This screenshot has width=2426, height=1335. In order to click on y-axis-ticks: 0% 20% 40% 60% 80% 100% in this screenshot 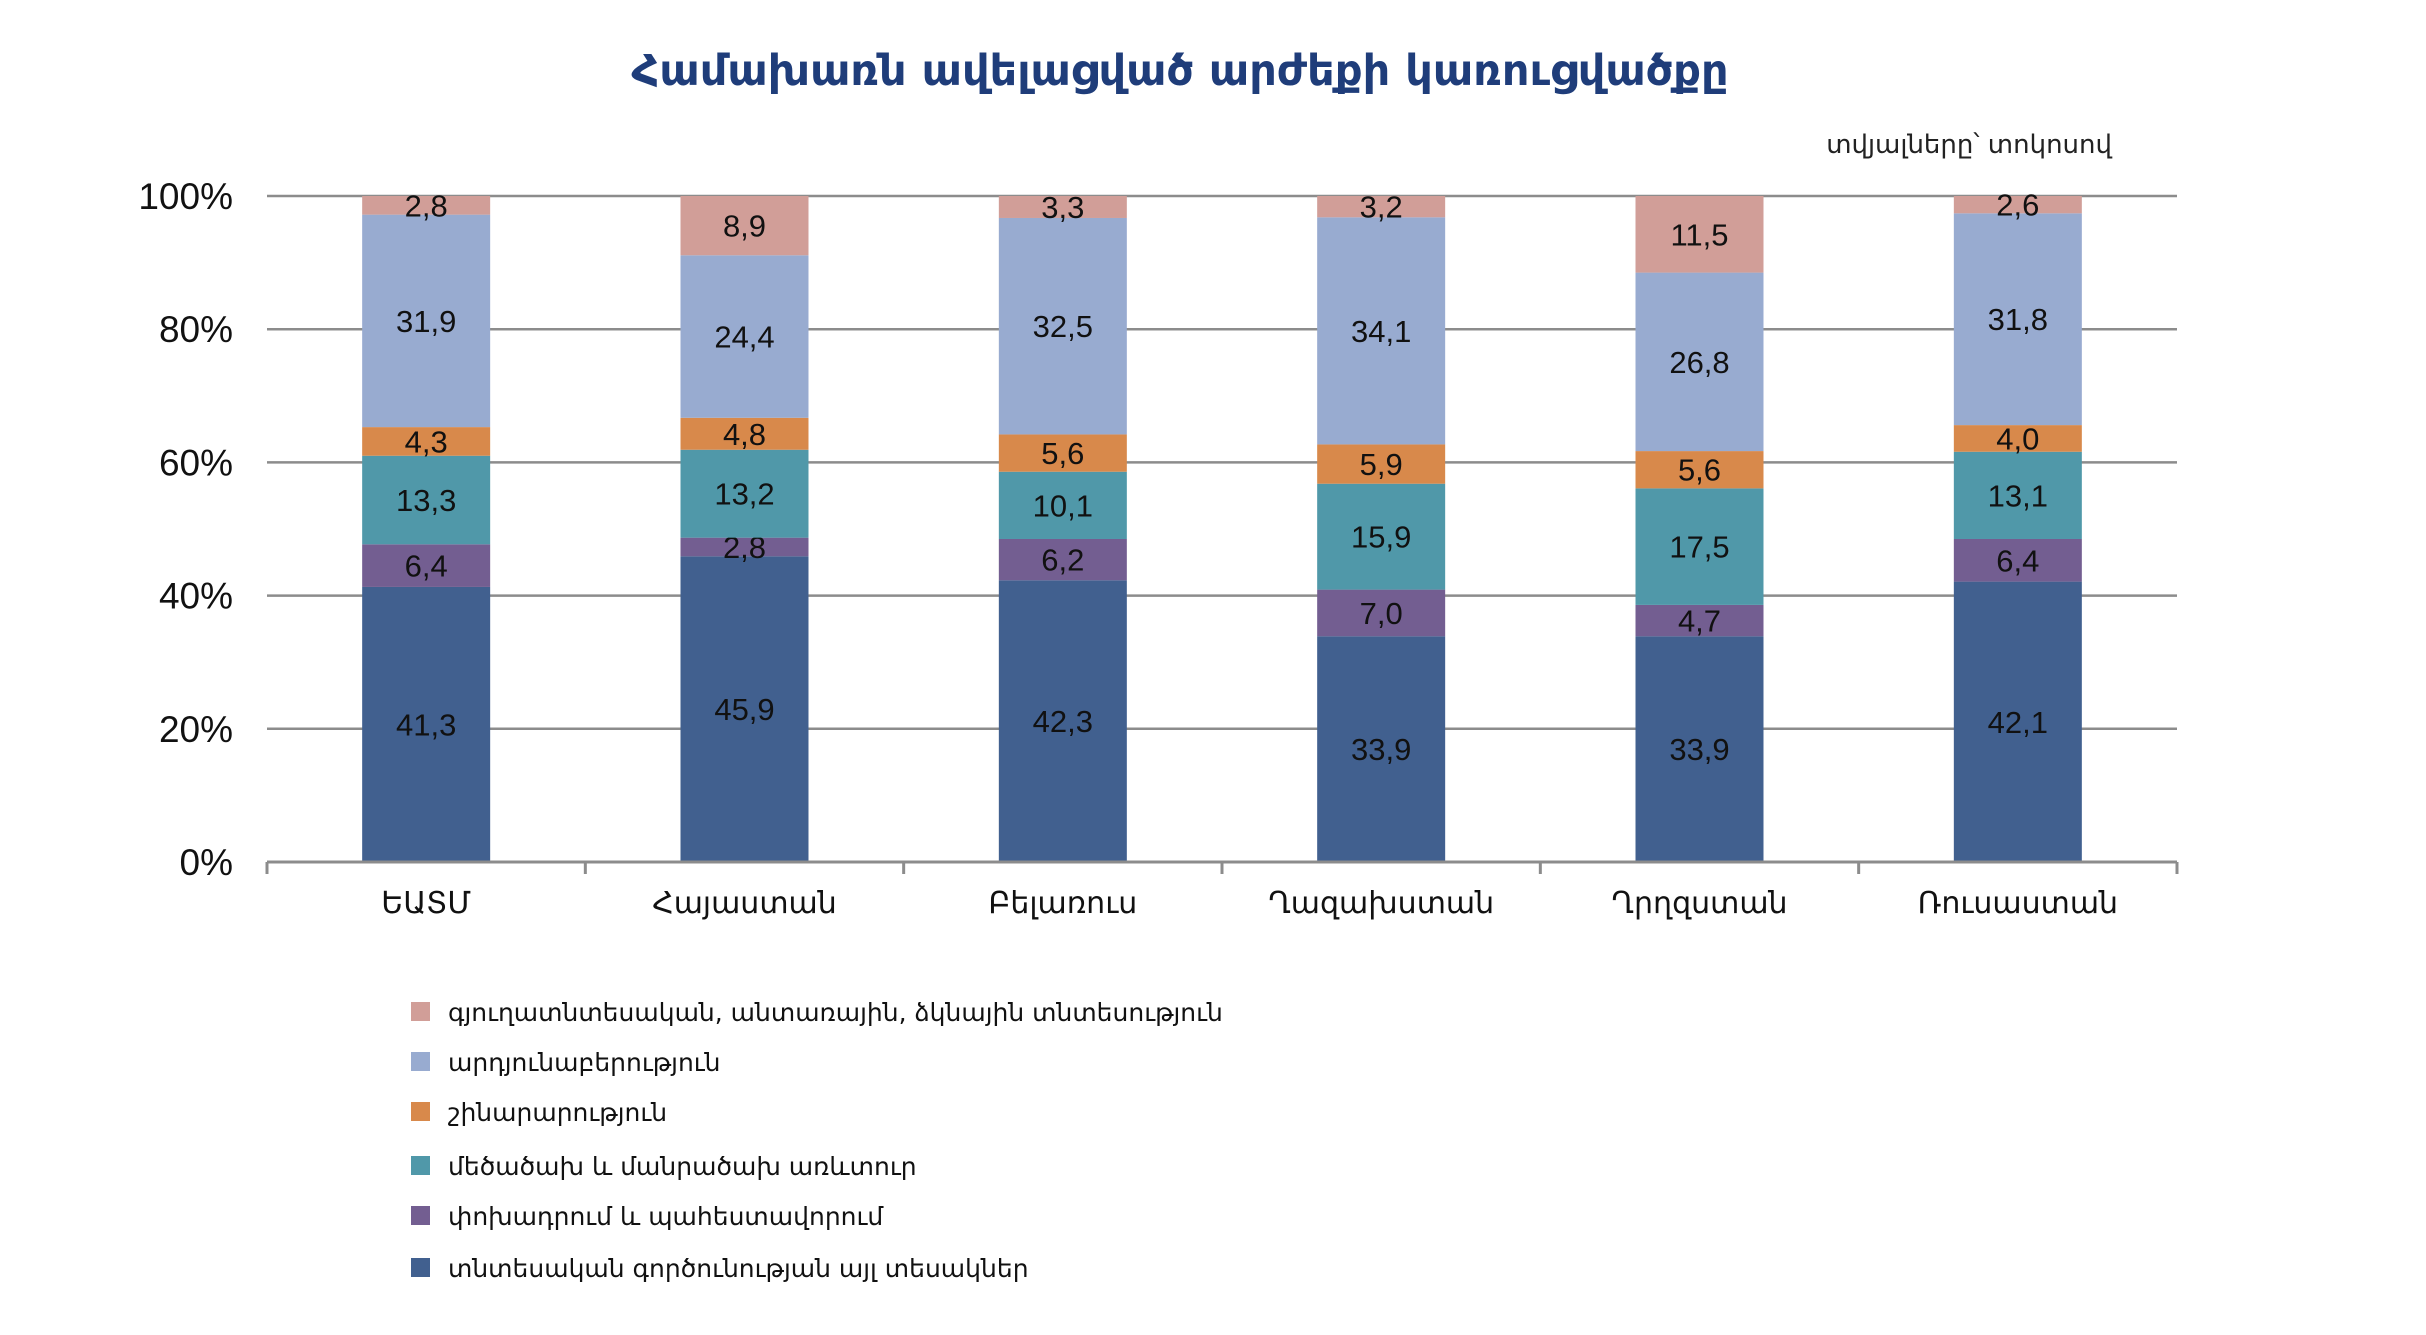, I will do `click(185, 529)`.